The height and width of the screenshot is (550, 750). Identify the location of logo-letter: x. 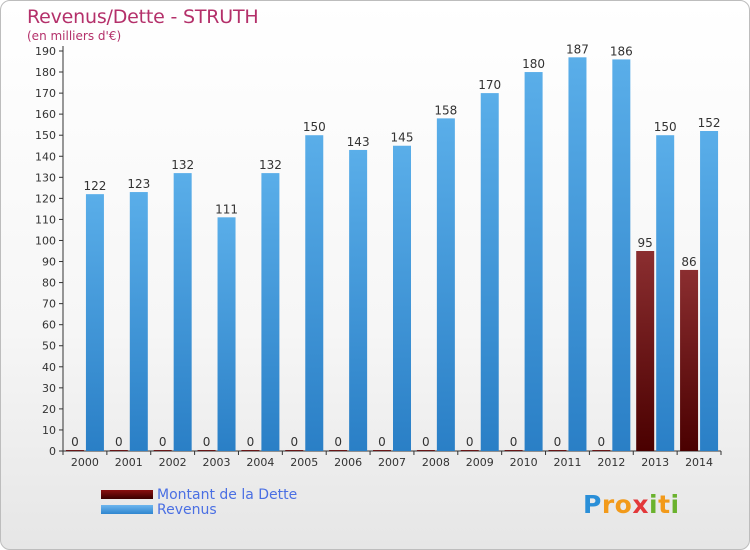
(640, 504).